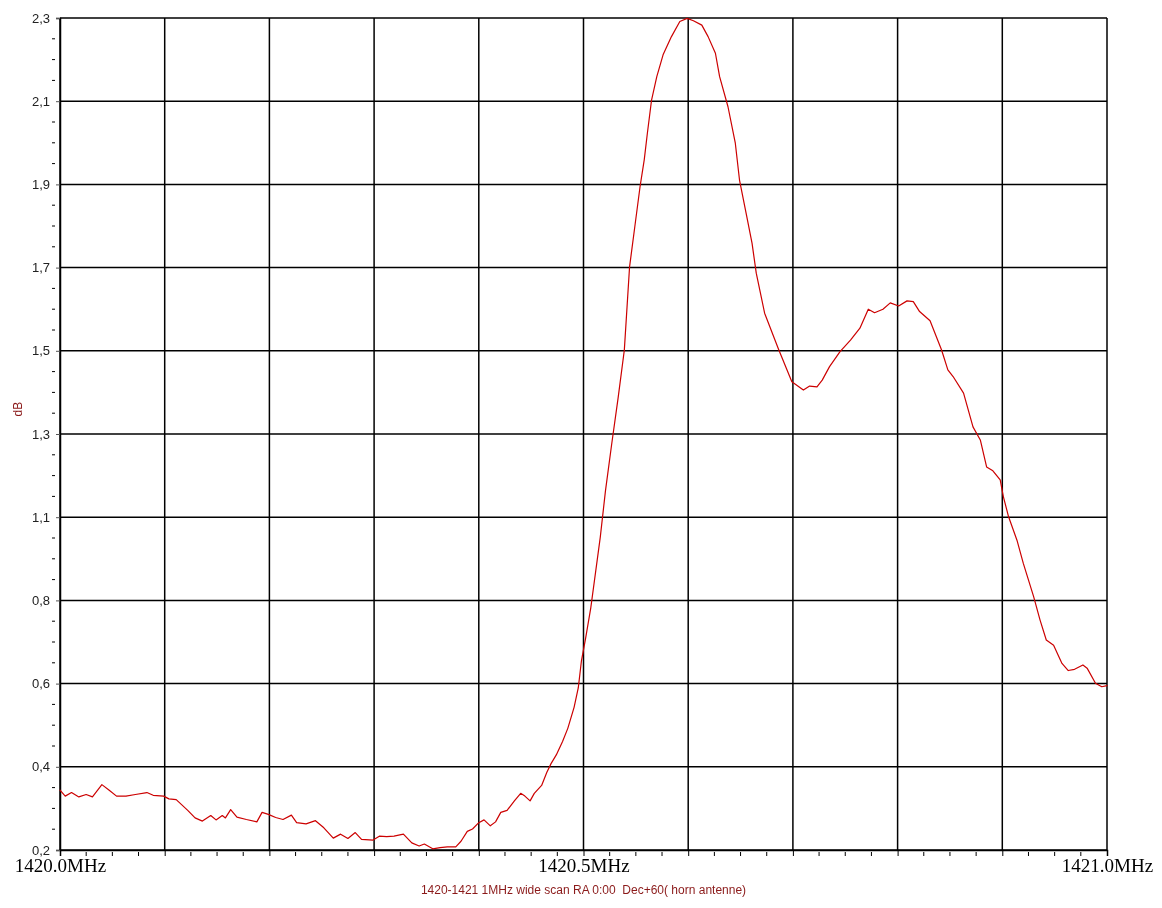 This screenshot has height=908, width=1162. I want to click on y-tick-label: 1,5, so click(40, 351).